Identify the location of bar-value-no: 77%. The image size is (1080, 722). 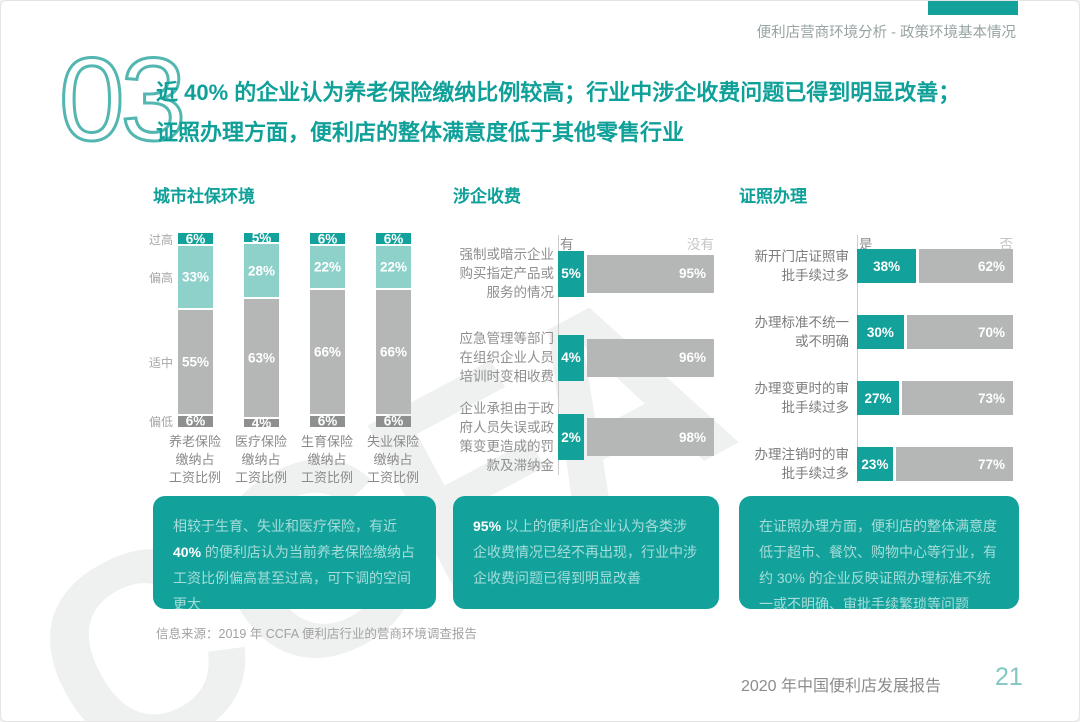
(991, 464).